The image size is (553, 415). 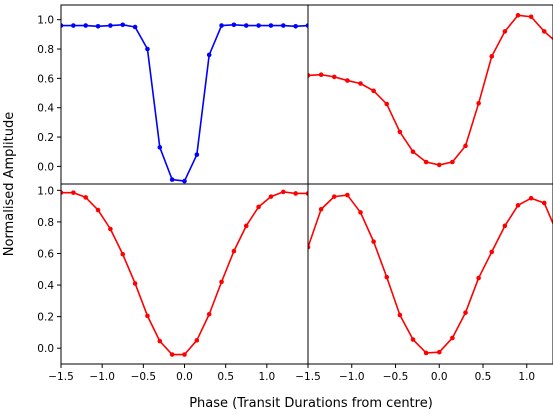 I want to click on x-tick-label: 0.0, so click(x=184, y=377).